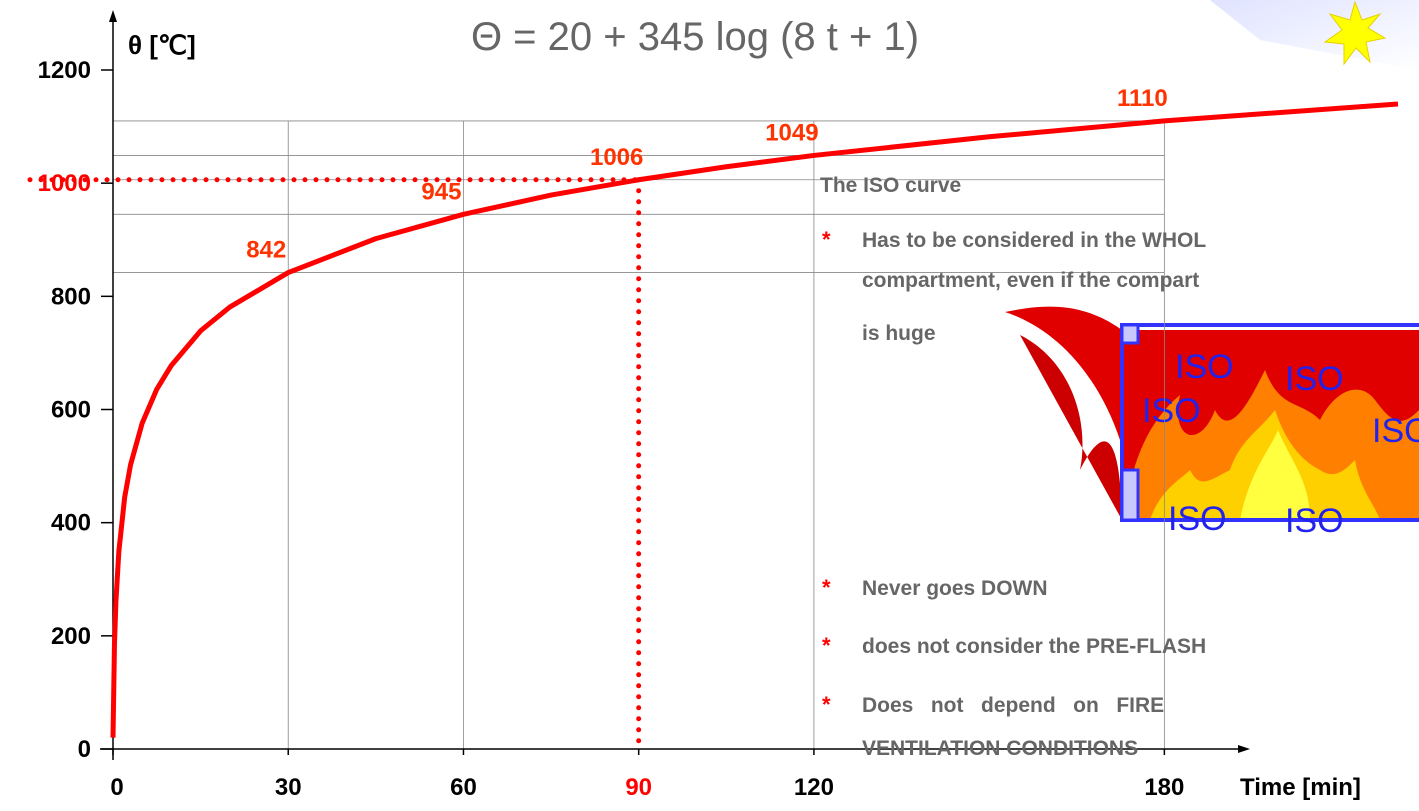  I want to click on x-tick-label: 60, so click(463, 787).